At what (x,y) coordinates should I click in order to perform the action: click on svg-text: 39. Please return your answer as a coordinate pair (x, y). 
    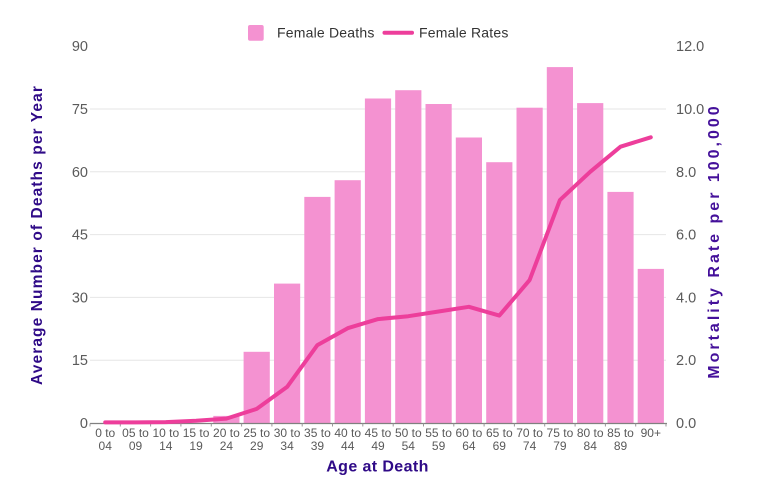
    Looking at the image, I should click on (318, 446).